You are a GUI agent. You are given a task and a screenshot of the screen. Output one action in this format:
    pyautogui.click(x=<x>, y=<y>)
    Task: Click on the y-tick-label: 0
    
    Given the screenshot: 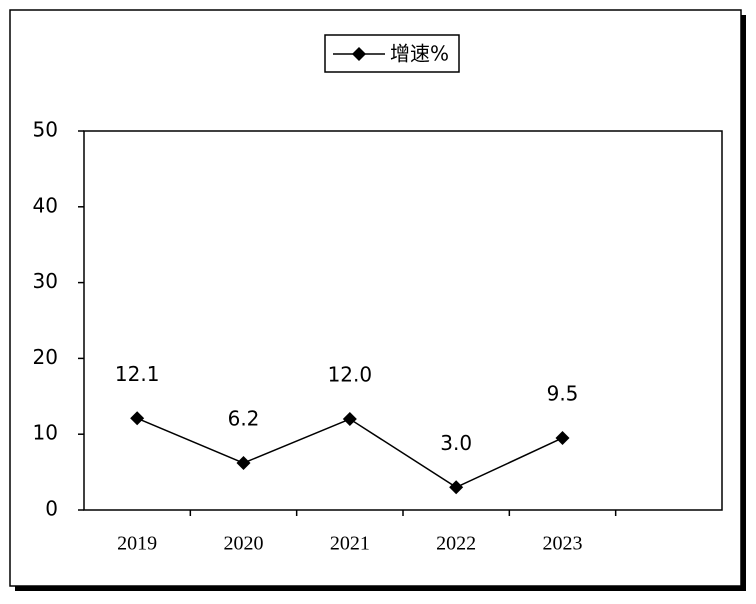 What is the action you would take?
    pyautogui.click(x=51, y=509)
    